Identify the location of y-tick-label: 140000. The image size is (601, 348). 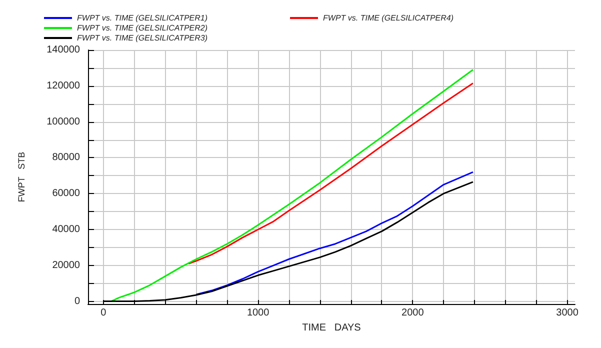
(63, 50).